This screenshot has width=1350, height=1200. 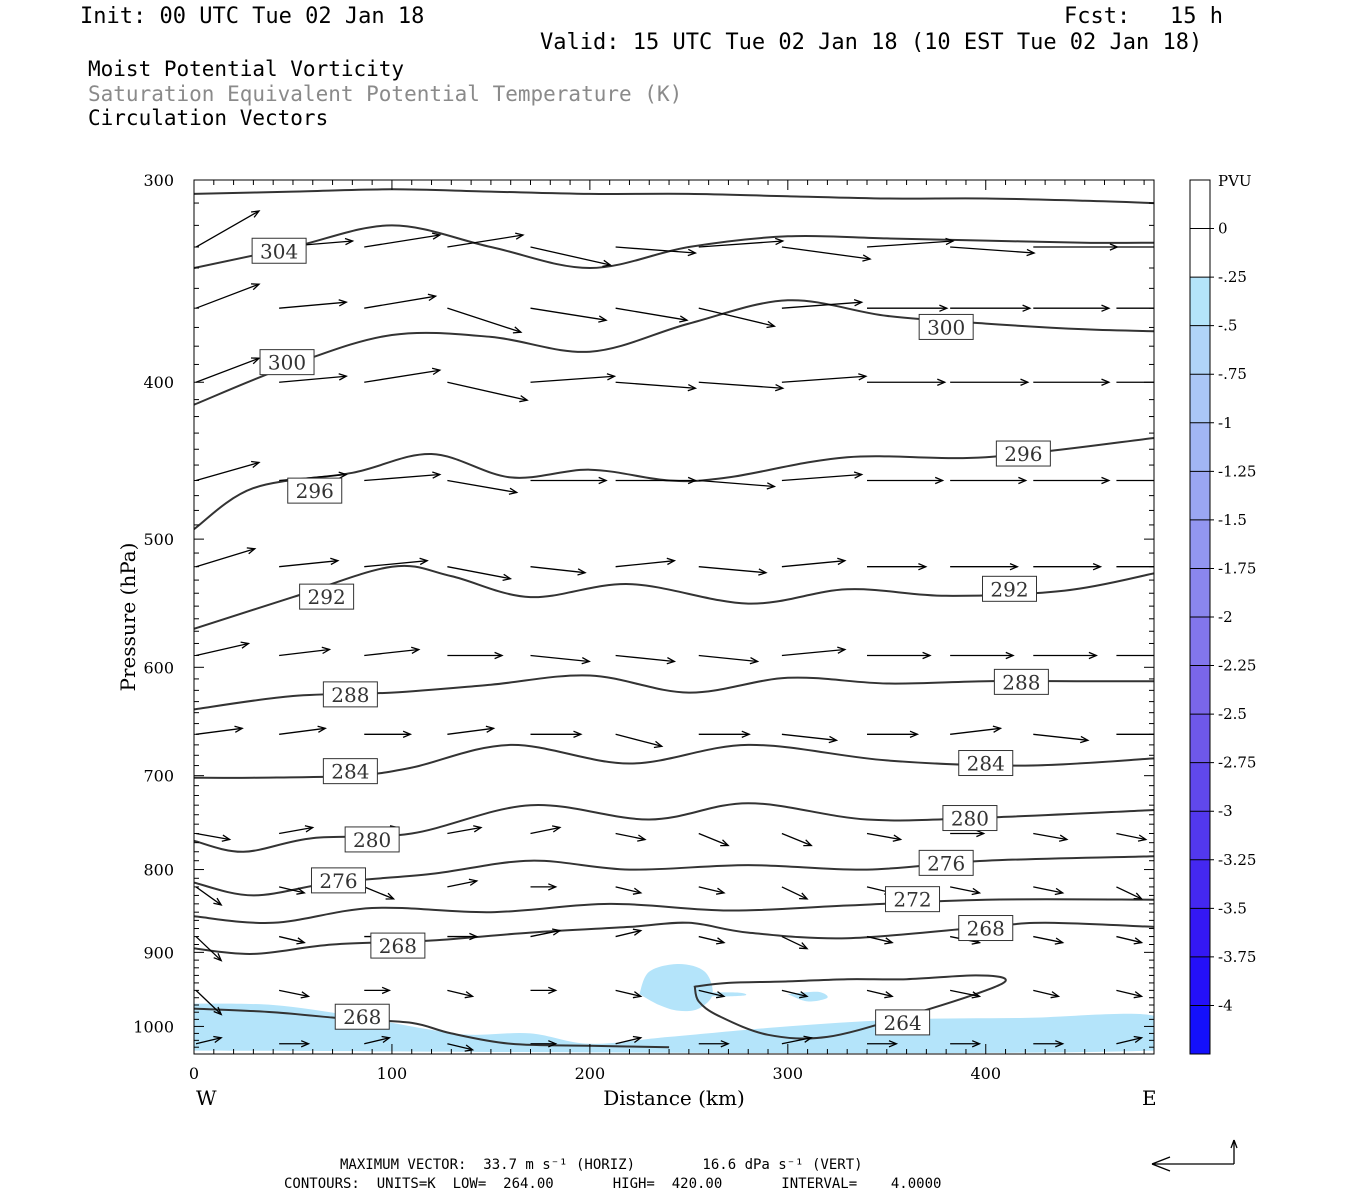 What do you see at coordinates (327, 597) in the screenshot?
I see `svg-text: 292` at bounding box center [327, 597].